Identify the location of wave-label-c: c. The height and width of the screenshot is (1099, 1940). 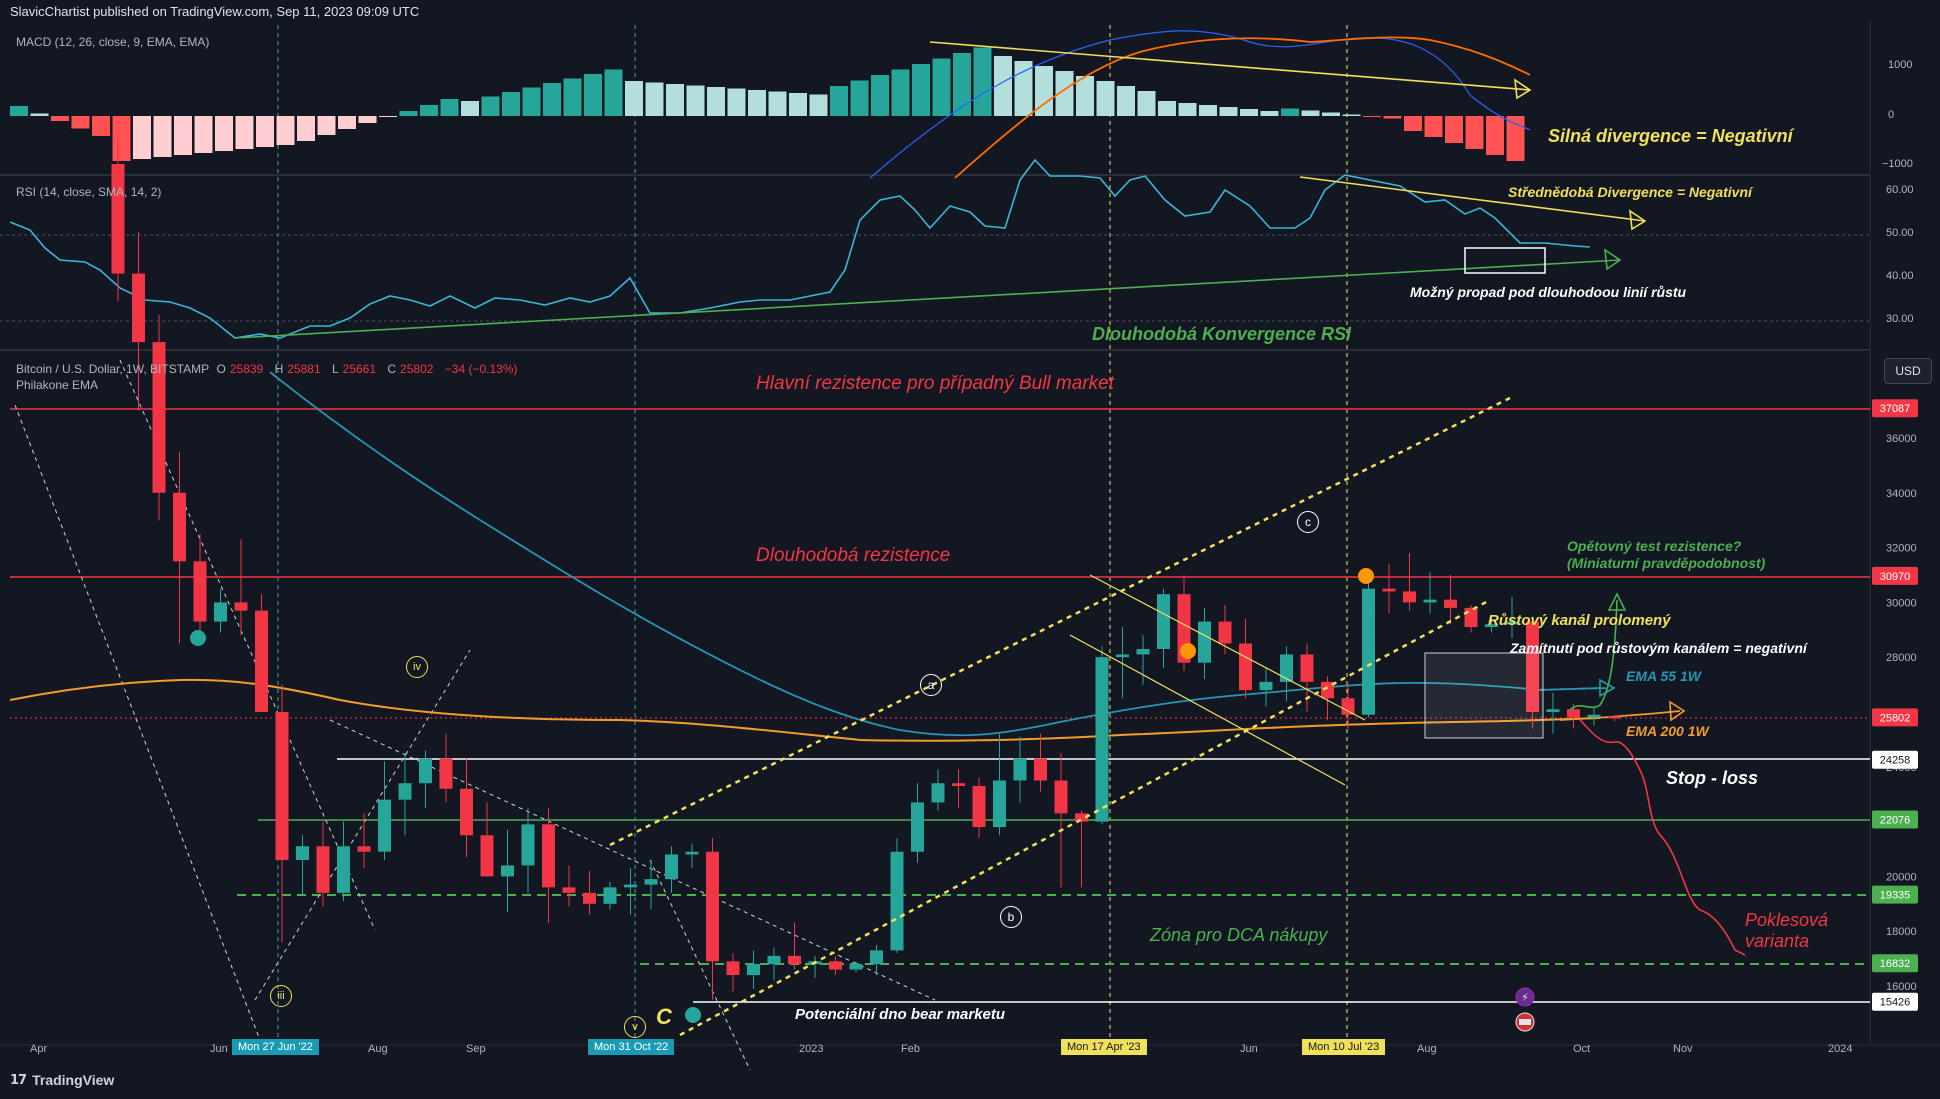
(1308, 522).